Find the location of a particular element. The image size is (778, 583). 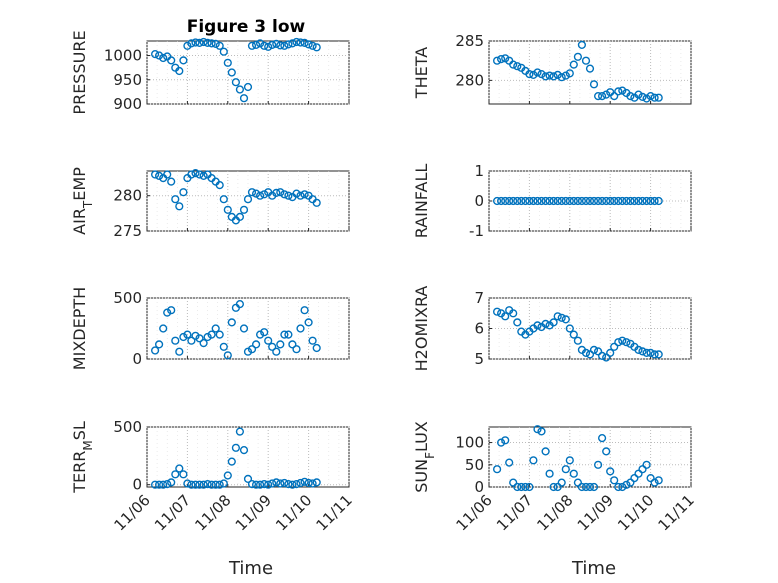

subplot-rainfall: -1 0 1 RAINFALL is located at coordinates (552, 201).